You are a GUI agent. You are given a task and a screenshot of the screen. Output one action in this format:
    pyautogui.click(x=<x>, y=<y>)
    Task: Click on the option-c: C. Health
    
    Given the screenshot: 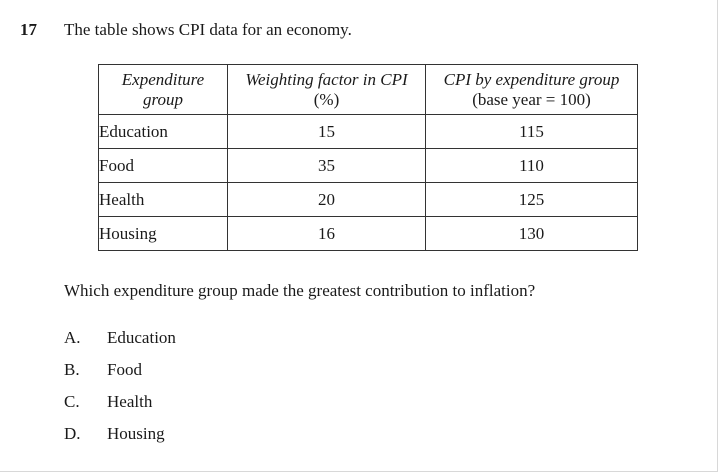 What is the action you would take?
    pyautogui.click(x=120, y=402)
    